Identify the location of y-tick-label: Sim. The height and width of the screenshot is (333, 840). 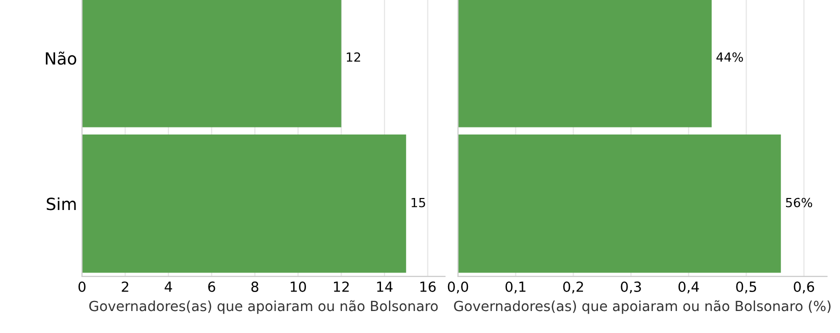
(61, 203).